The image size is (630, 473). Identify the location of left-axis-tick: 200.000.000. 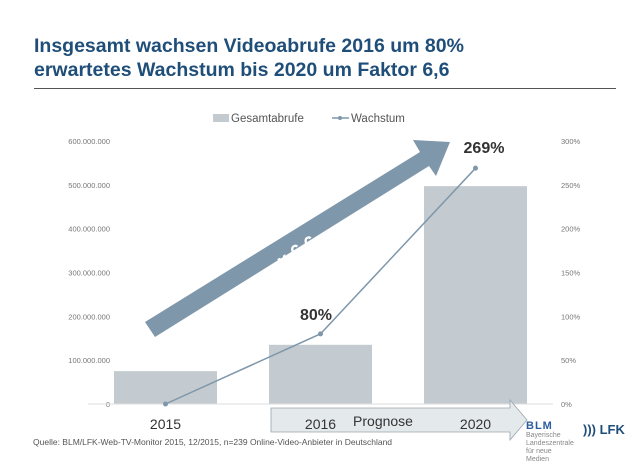
(89, 316).